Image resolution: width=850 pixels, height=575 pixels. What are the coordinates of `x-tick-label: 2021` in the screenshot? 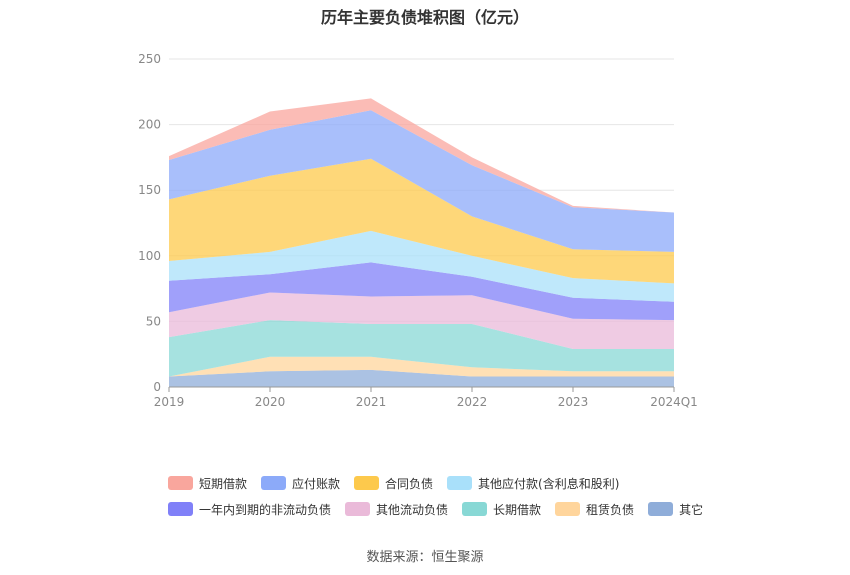 It's located at (371, 402).